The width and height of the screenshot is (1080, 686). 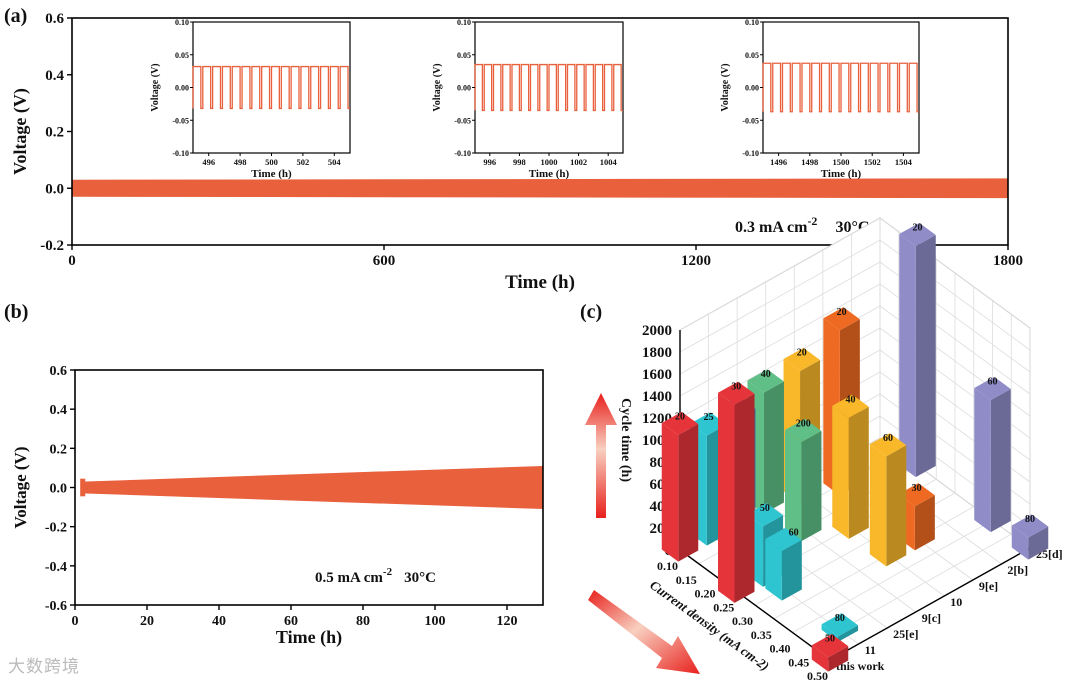 What do you see at coordinates (761, 635) in the screenshot?
I see `density-tick-label: 0.35` at bounding box center [761, 635].